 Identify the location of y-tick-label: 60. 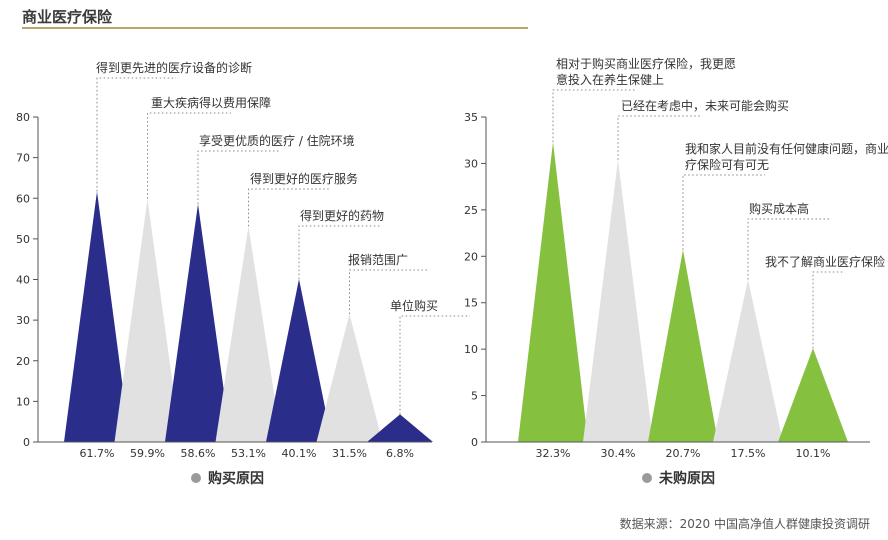
(23, 198).